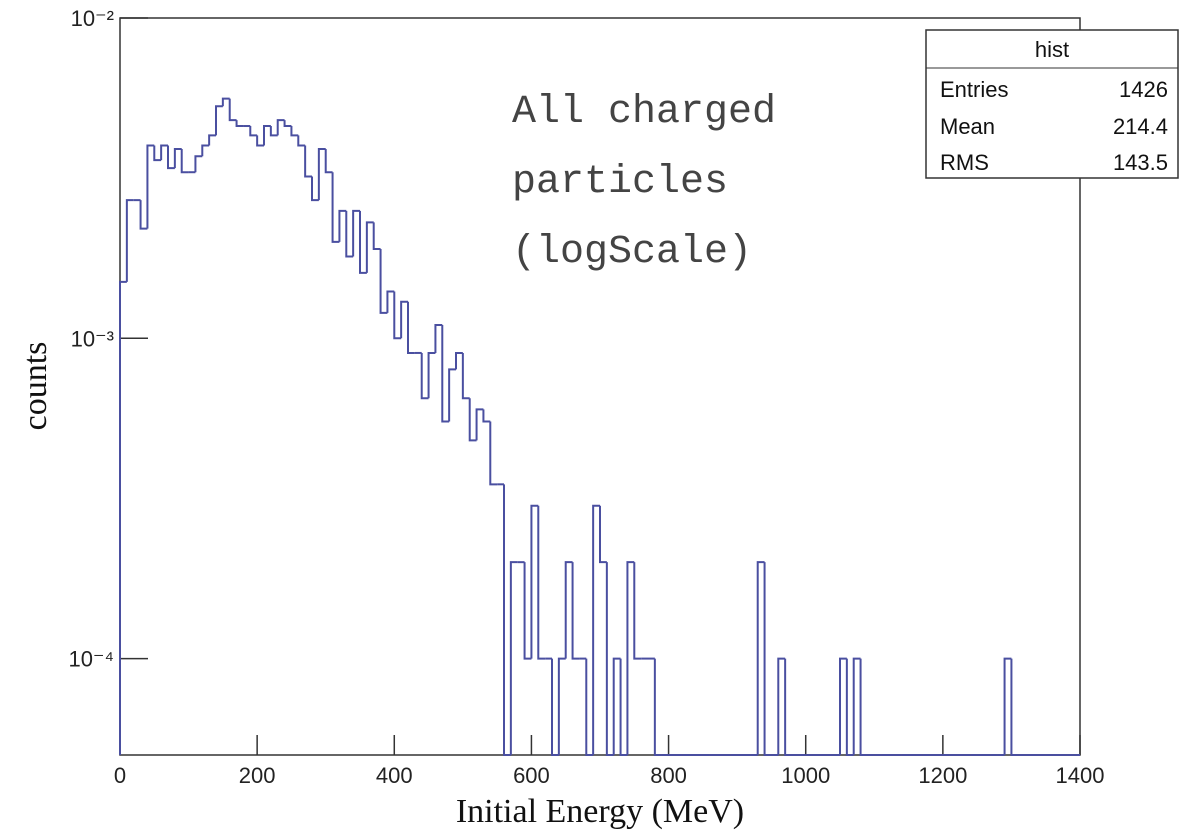 This screenshot has width=1182, height=832. What do you see at coordinates (35, 386) in the screenshot?
I see `y-axis-label: counts` at bounding box center [35, 386].